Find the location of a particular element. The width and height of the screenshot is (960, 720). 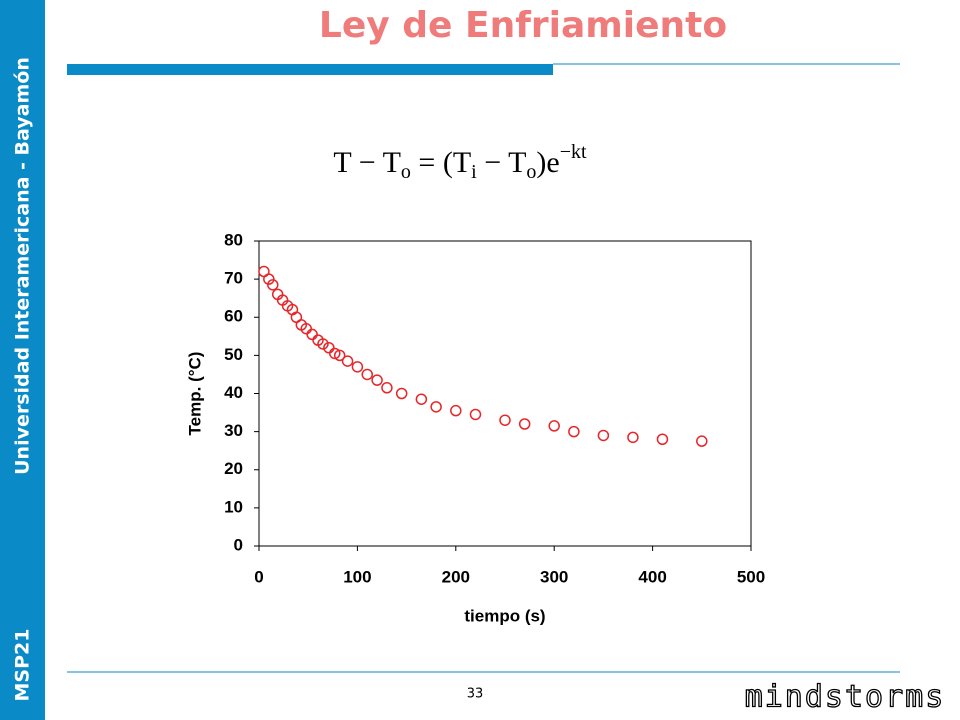

formula-part: )e is located at coordinates (547, 162).